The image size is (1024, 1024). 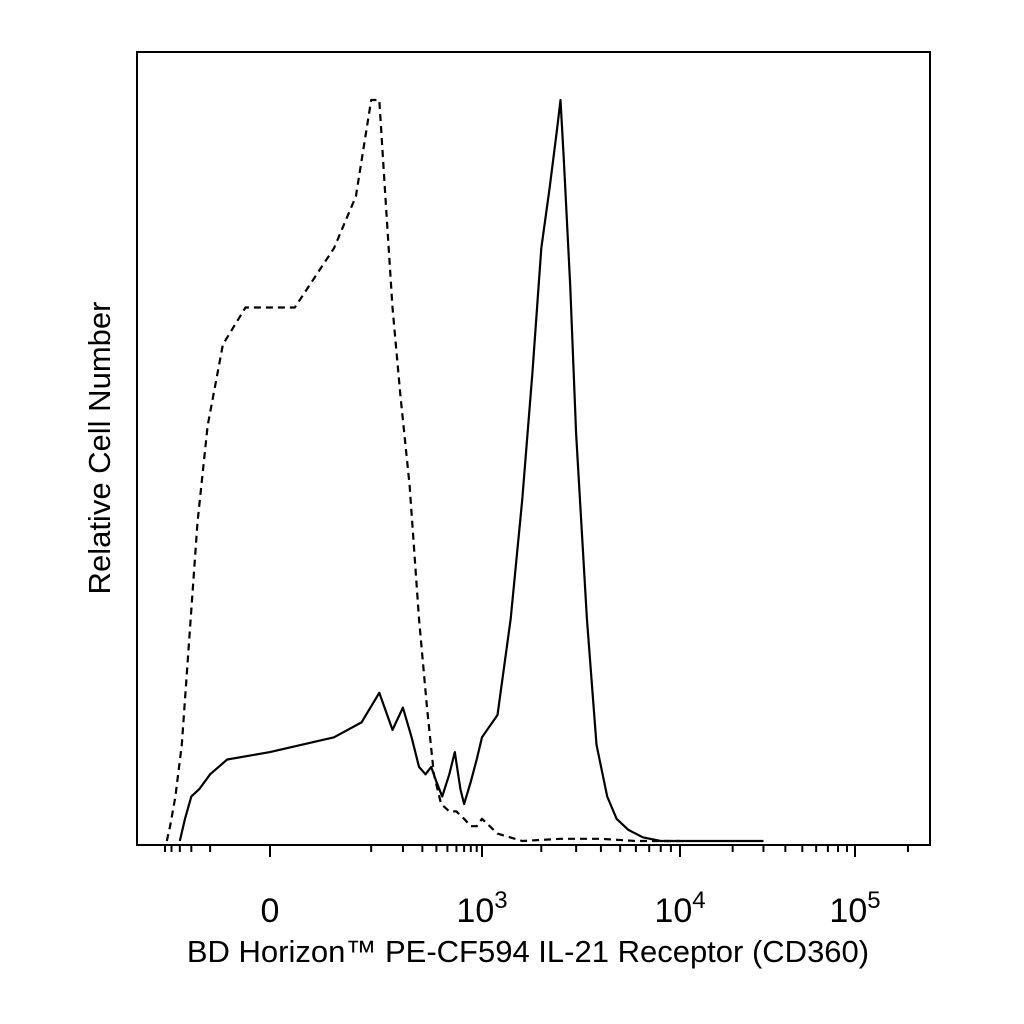 I want to click on x-tick-label: 10⁴, so click(x=679, y=908).